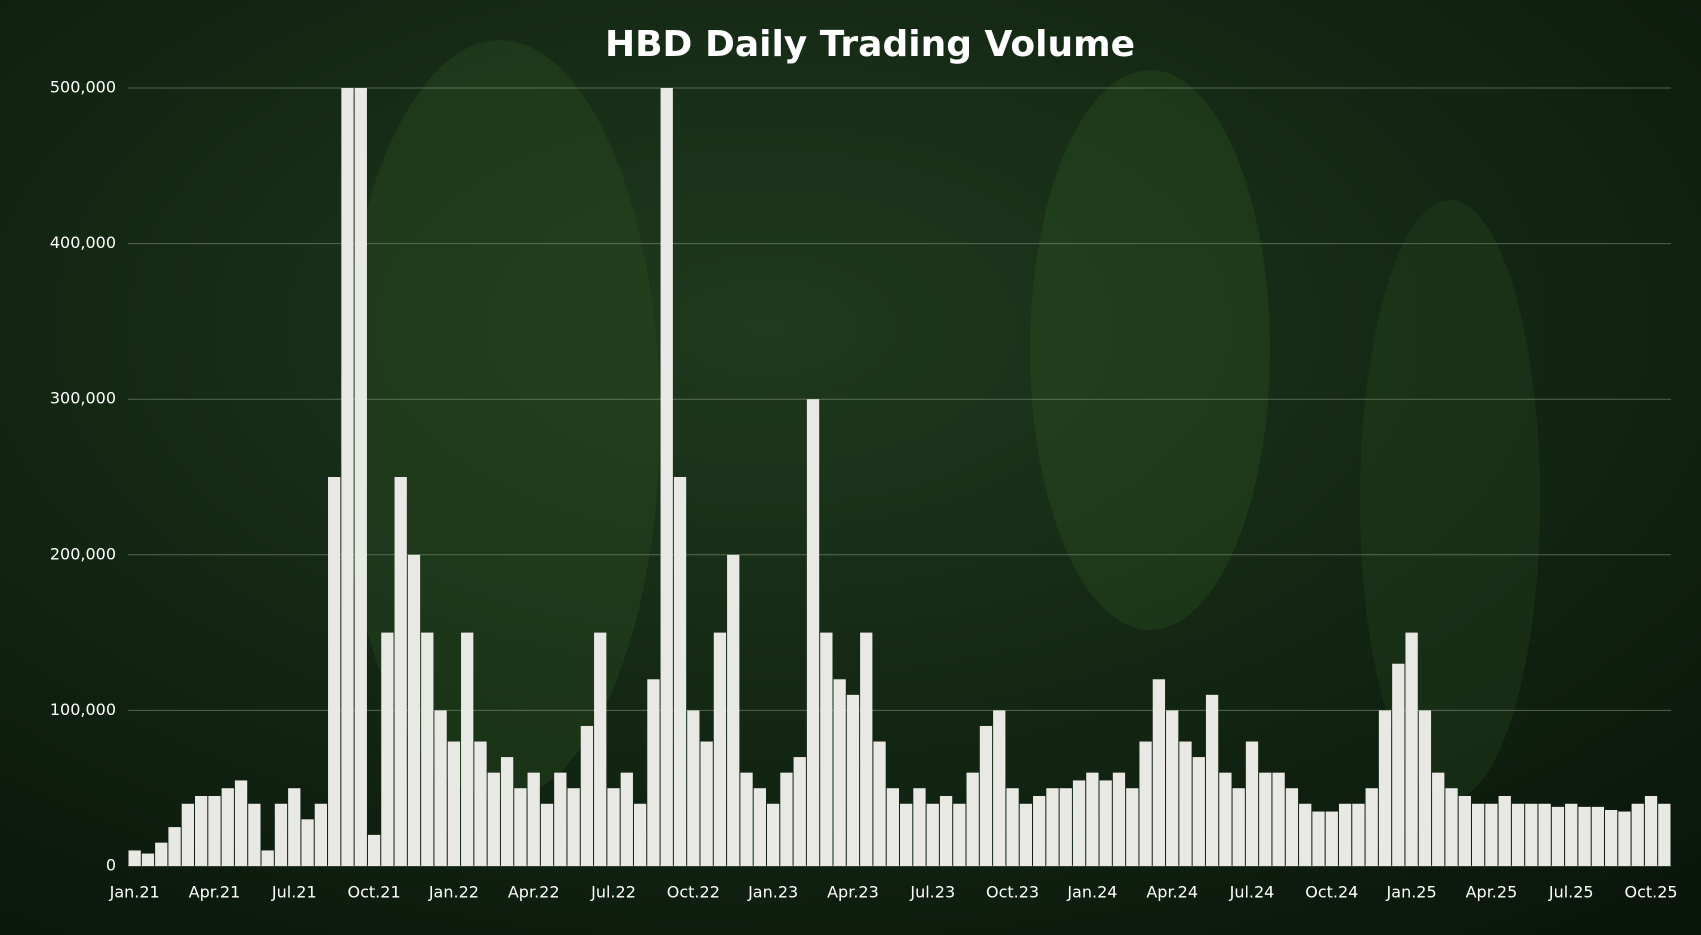  What do you see at coordinates (83, 398) in the screenshot?
I see `y-tick-label: 300,000` at bounding box center [83, 398].